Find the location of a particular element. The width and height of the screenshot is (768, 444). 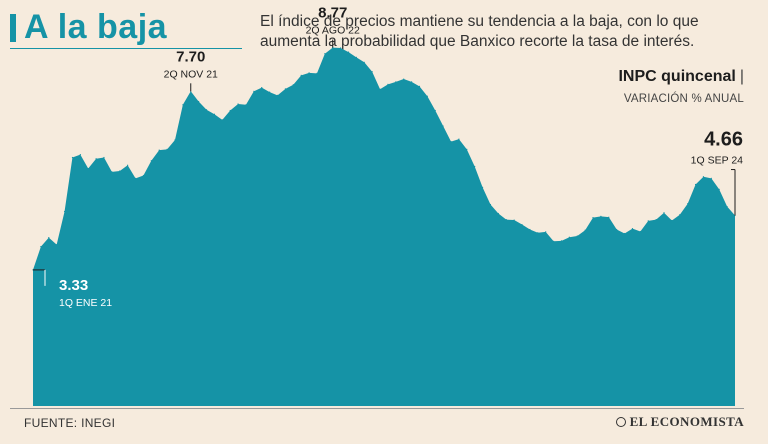

brand-logo: EL ECONOMISTA is located at coordinates (679, 422).